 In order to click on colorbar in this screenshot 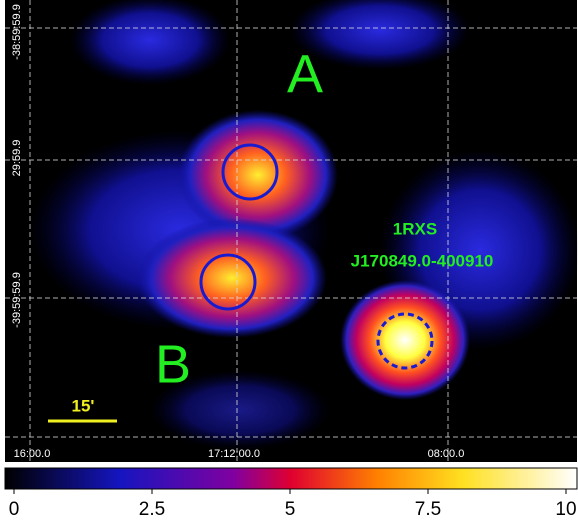, I will do `click(291, 478)`.